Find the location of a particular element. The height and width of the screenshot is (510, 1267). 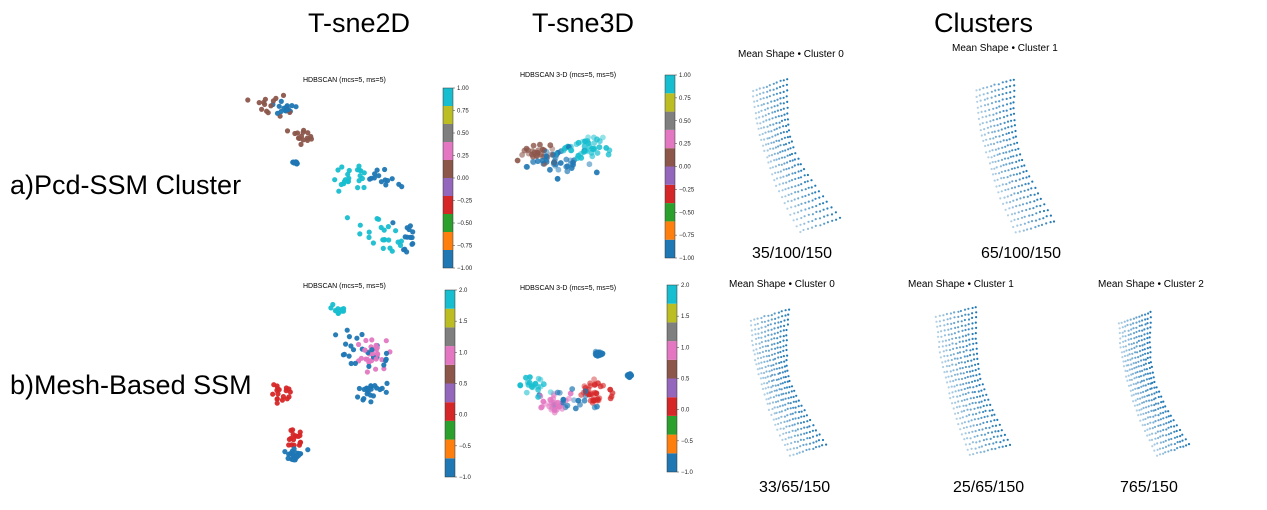

mean-shape-b0 is located at coordinates (788, 382).